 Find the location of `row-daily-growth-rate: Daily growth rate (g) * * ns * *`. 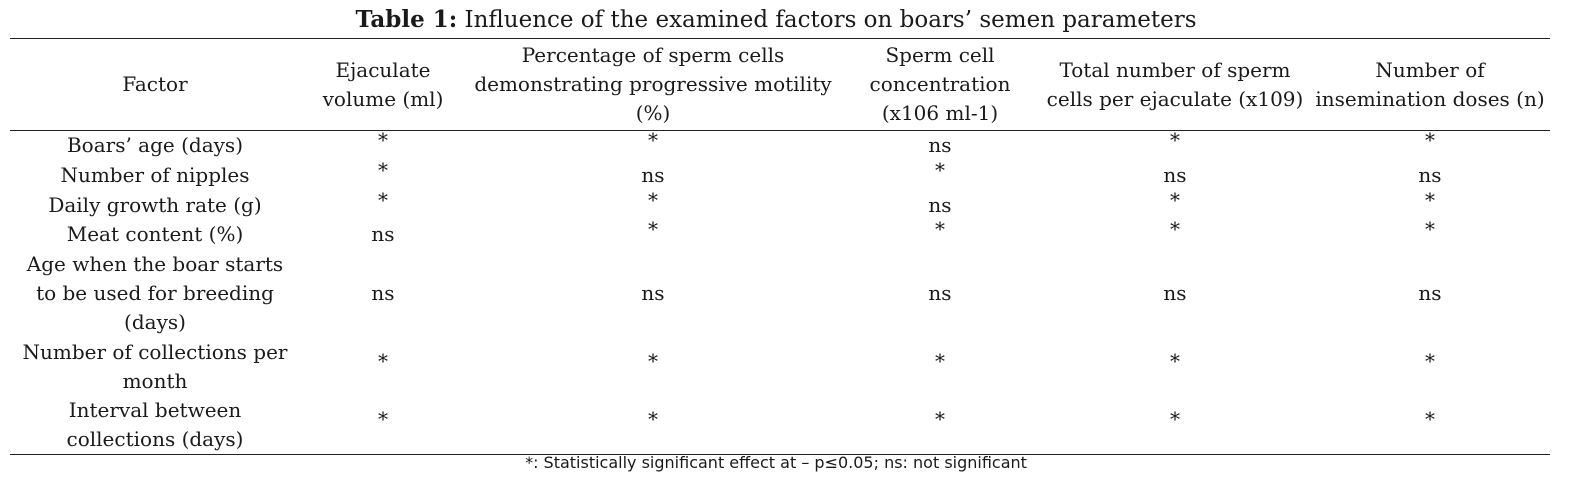

row-daily-growth-rate: Daily growth rate (g) * * ns * * is located at coordinates (780, 204).